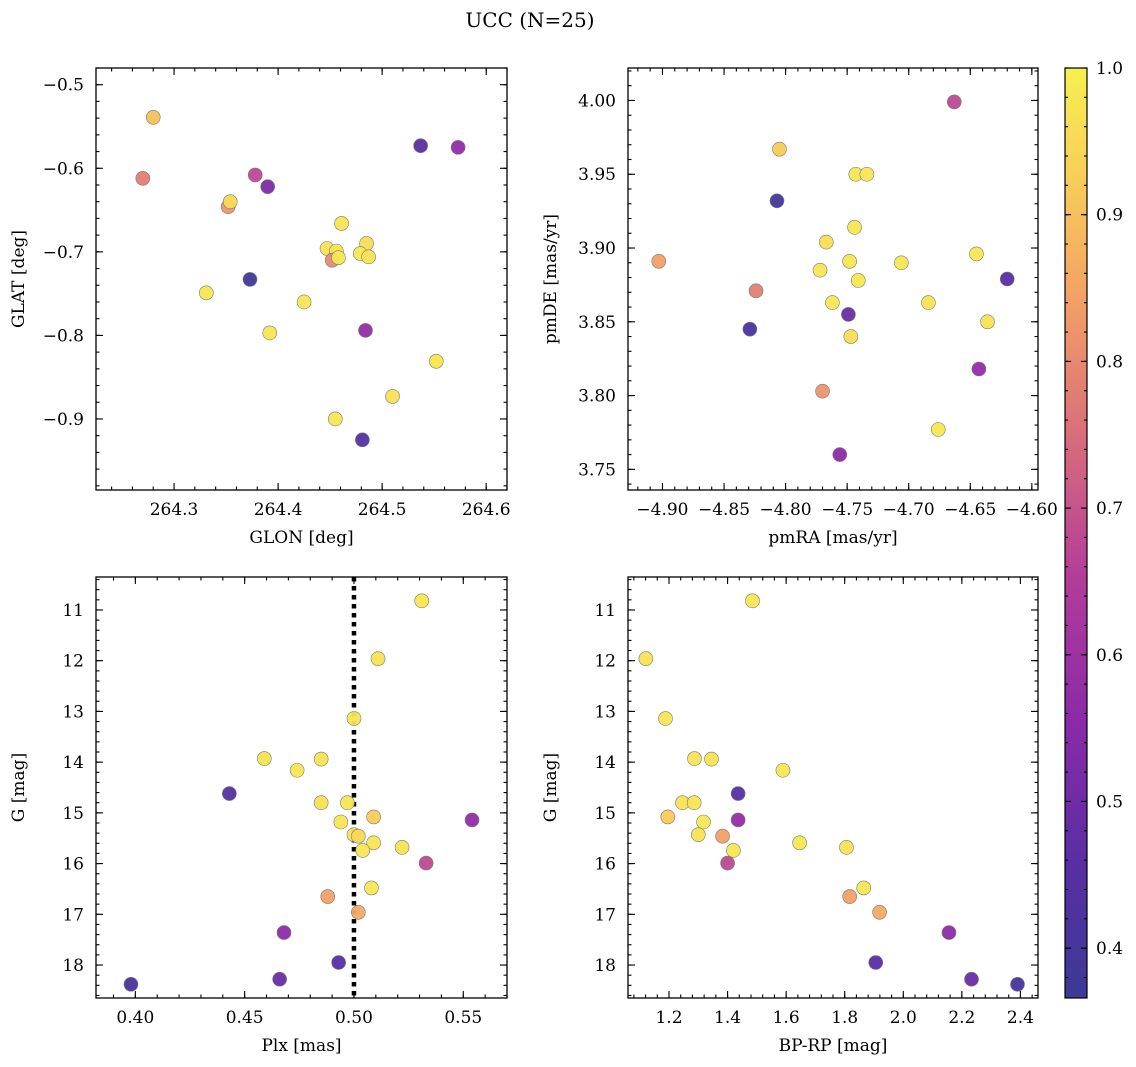 The height and width of the screenshot is (1067, 1136). What do you see at coordinates (551, 787) in the screenshot?
I see `y-axis-label: G [mag]` at bounding box center [551, 787].